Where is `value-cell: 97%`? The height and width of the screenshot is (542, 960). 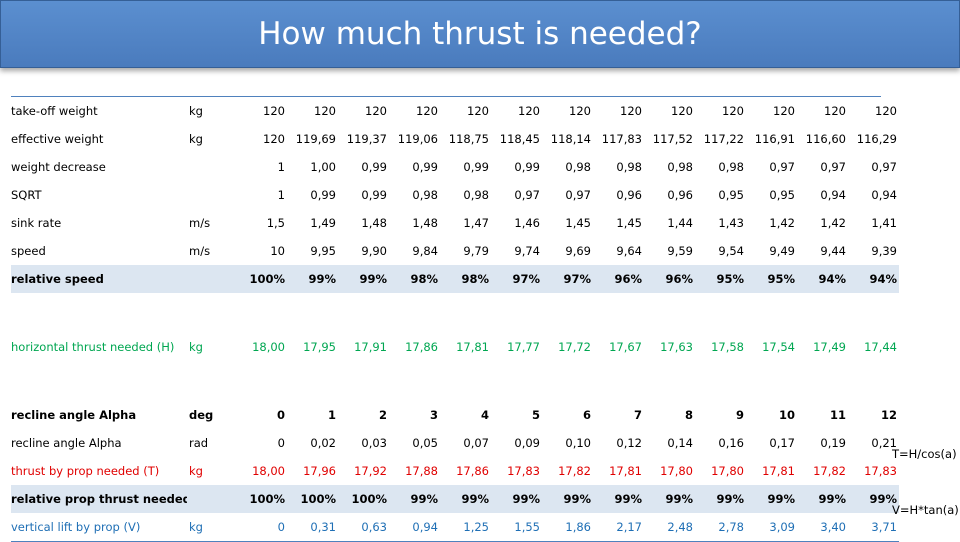
value-cell: 97% is located at coordinates (567, 279).